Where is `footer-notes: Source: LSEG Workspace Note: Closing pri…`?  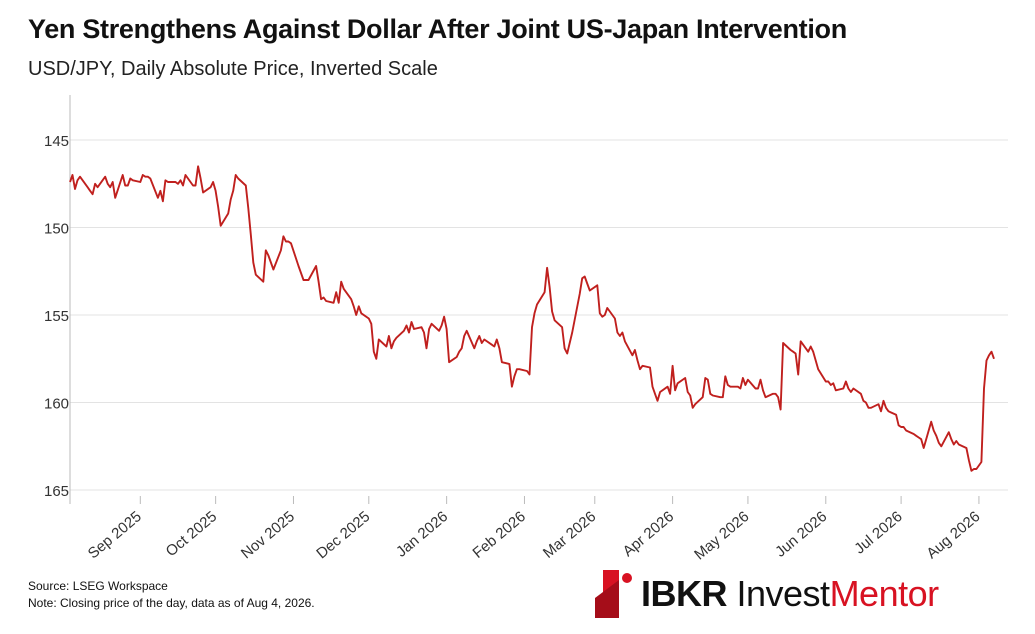
footer-notes: Source: LSEG Workspace Note: Closing pri… is located at coordinates (171, 595).